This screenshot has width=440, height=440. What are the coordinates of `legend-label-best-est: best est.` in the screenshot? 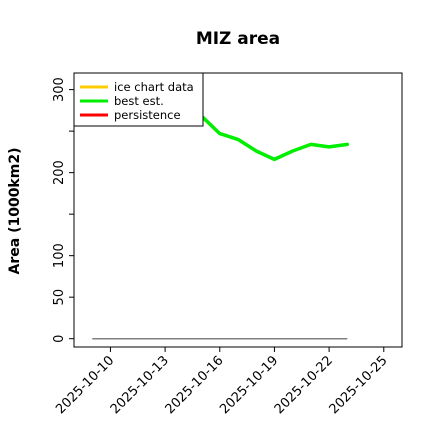 It's located at (139, 101).